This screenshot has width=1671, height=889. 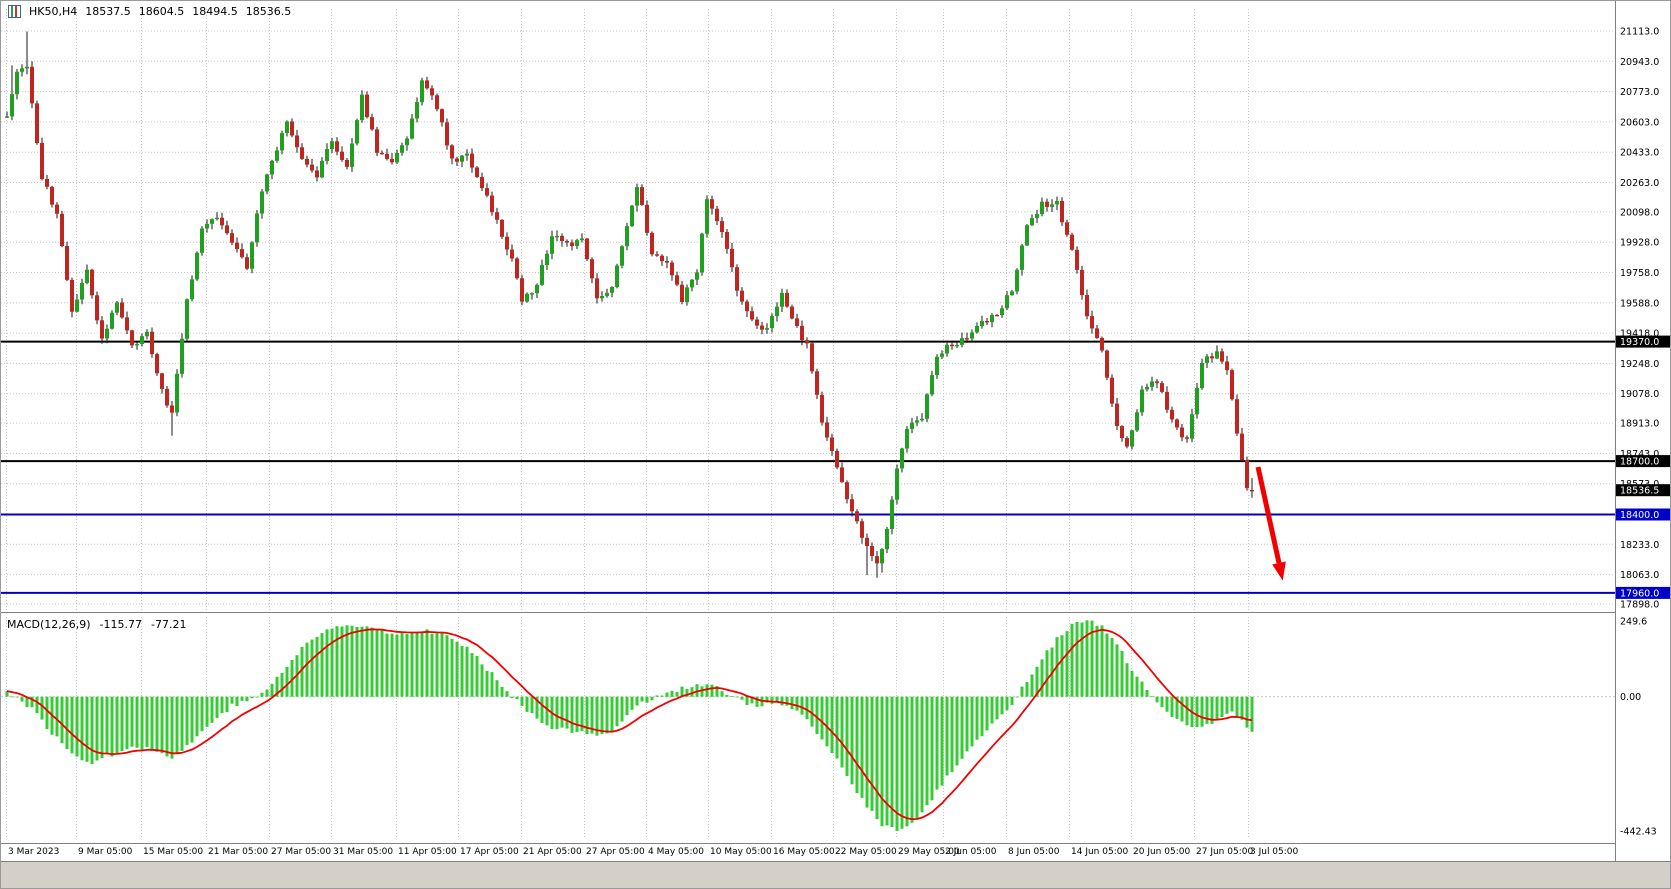 I want to click on bottom-bar, so click(x=835, y=875).